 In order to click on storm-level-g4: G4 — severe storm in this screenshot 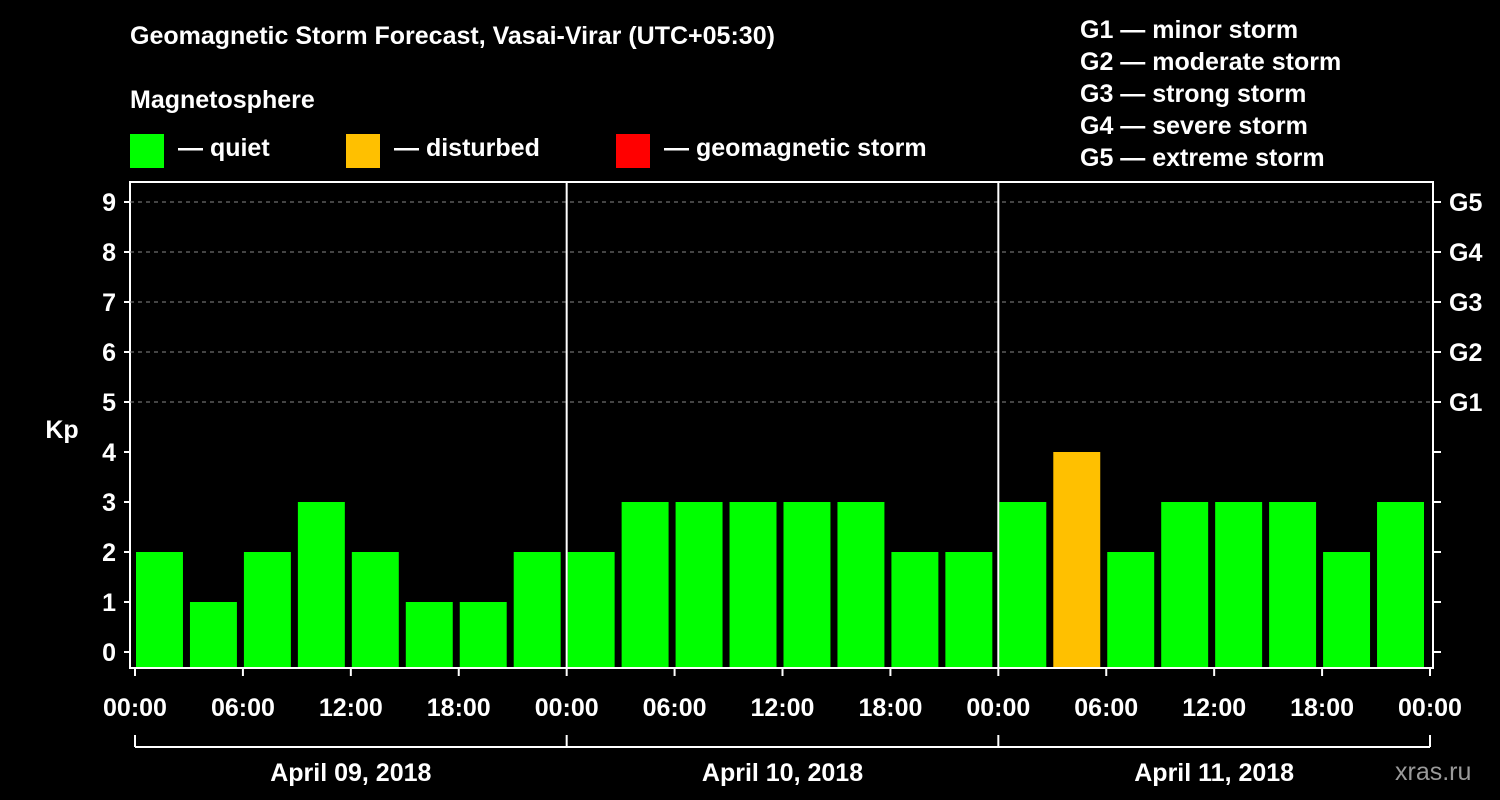, I will do `click(1194, 126)`.